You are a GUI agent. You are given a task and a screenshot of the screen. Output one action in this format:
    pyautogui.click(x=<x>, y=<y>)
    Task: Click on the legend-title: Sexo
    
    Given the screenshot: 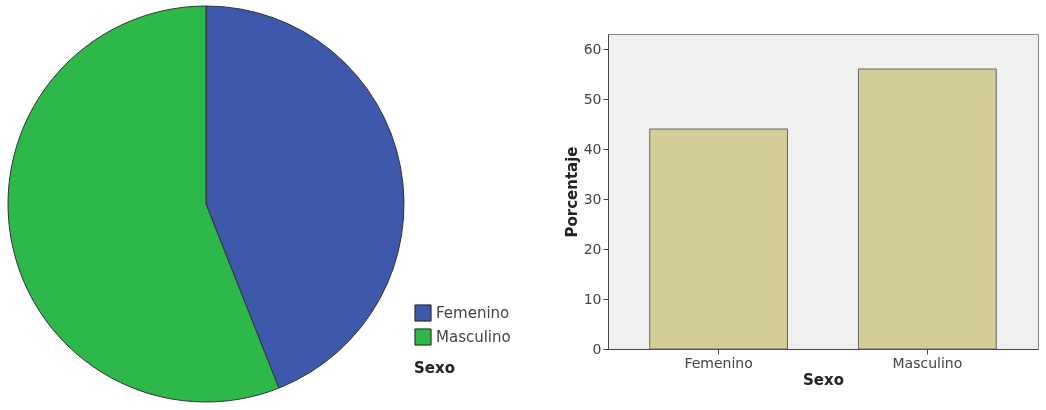 What is the action you would take?
    pyautogui.click(x=434, y=368)
    